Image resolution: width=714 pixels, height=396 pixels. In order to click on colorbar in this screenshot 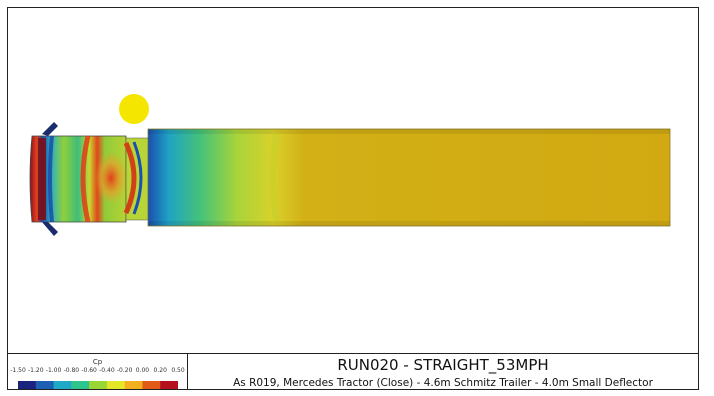, I will do `click(98, 385)`.